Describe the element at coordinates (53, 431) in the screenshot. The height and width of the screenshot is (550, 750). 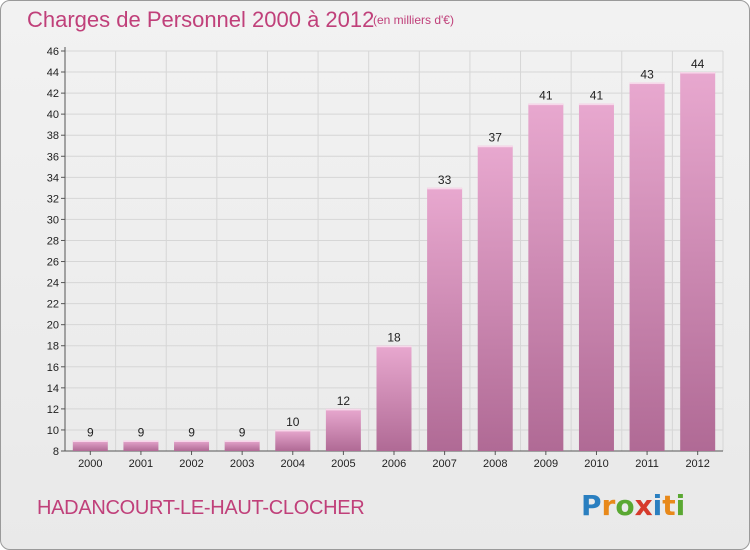
I see `y-tick-label: 10` at that location.